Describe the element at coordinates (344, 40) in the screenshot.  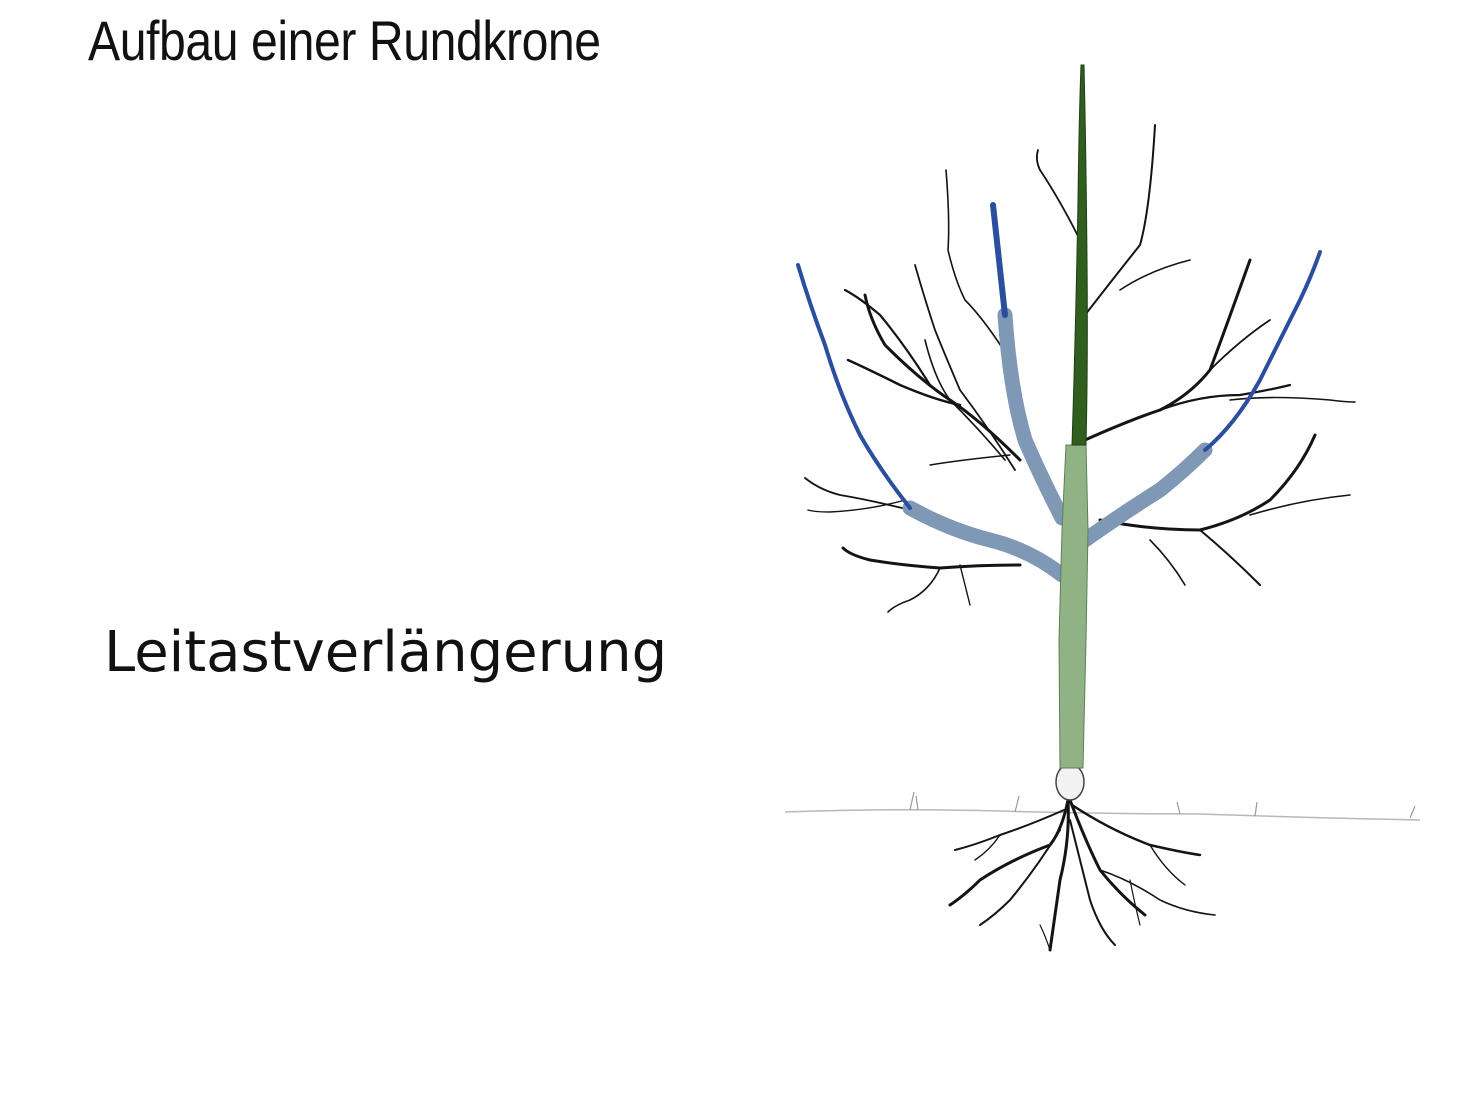
I see `slide-title: Aufbau einer Rundkrone` at that location.